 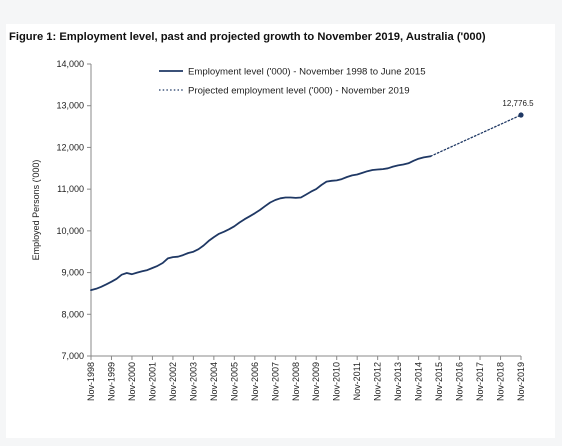 I want to click on x-tick-label: Nov-2004, so click(x=214, y=381).